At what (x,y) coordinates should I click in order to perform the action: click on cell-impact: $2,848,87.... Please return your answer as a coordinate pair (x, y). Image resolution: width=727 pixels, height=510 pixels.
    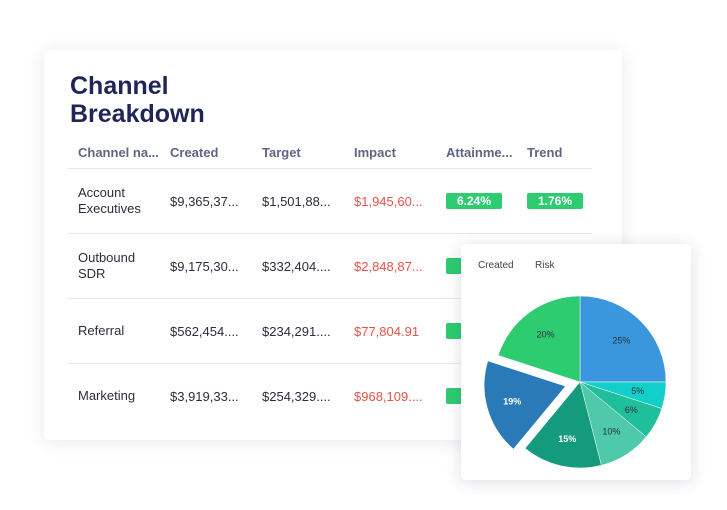
    Looking at the image, I should click on (390, 266).